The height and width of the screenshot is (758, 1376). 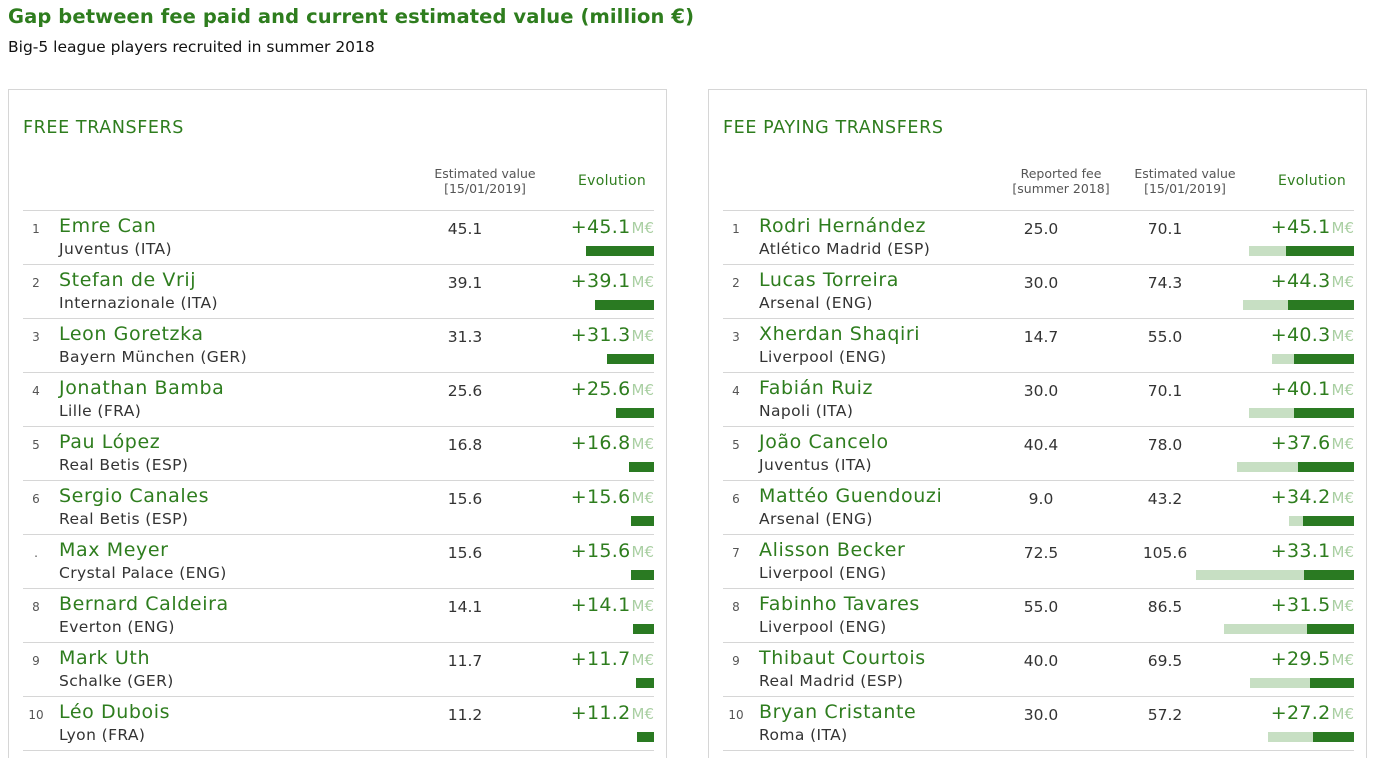 What do you see at coordinates (1300, 497) in the screenshot?
I see `evolution-number: +34.2` at bounding box center [1300, 497].